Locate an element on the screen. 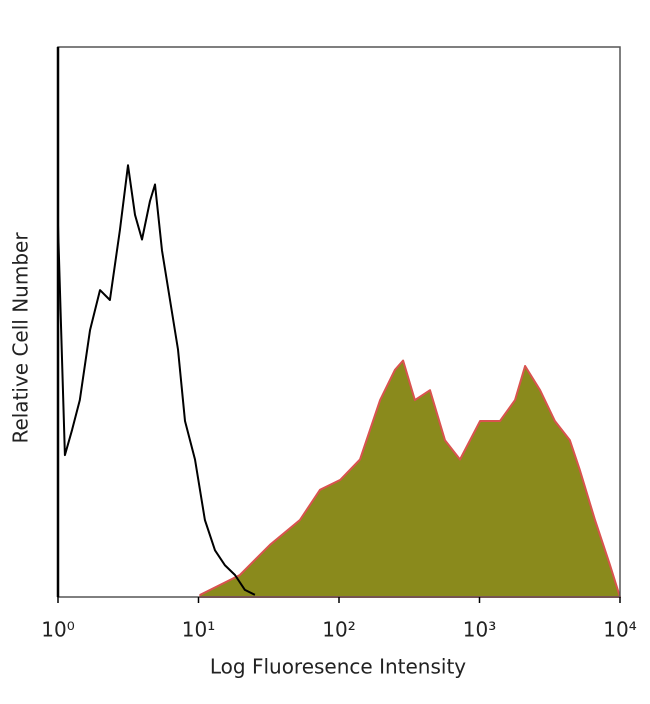  x-tick-label: 10¹ is located at coordinates (198, 630).